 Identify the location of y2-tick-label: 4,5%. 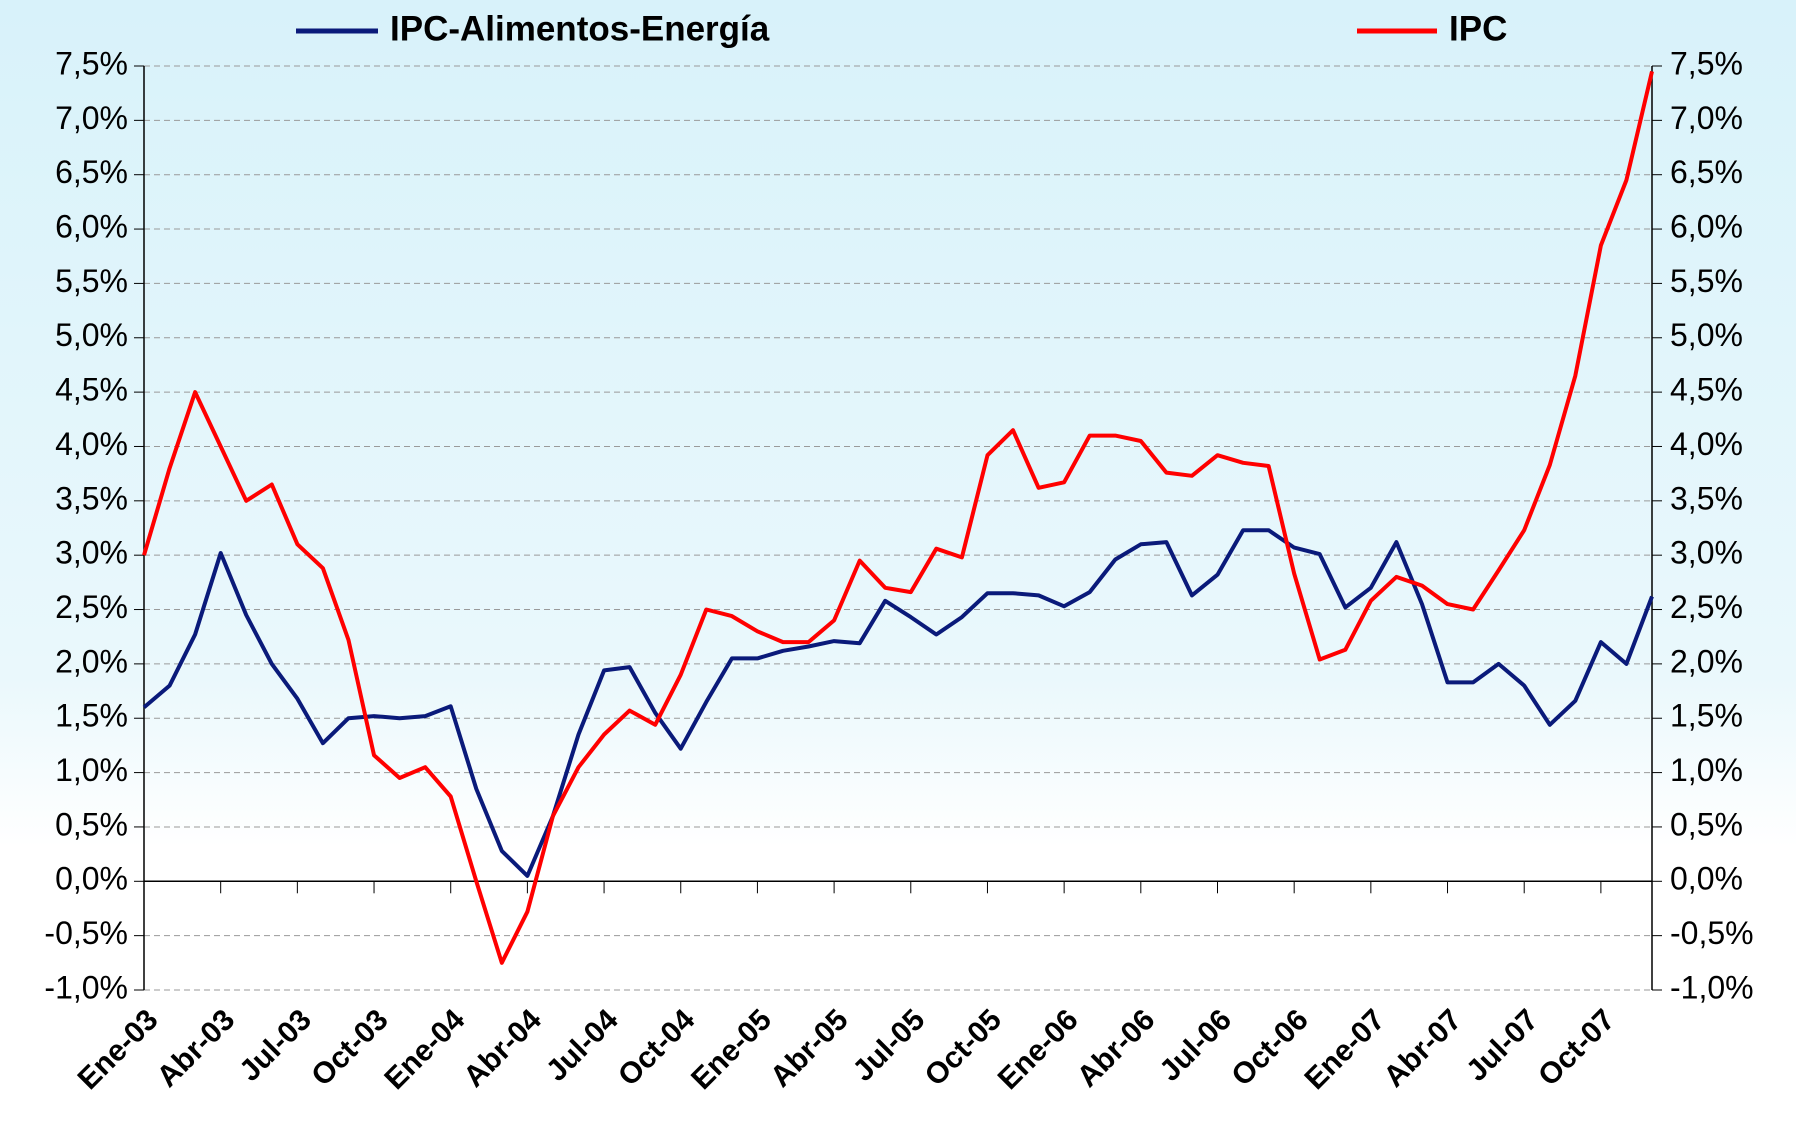
(1706, 390).